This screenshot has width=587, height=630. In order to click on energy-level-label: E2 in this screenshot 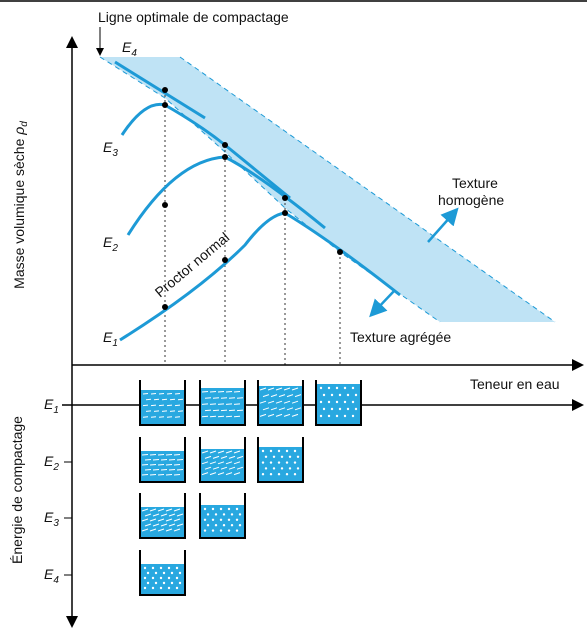, I will do `click(51, 463)`.